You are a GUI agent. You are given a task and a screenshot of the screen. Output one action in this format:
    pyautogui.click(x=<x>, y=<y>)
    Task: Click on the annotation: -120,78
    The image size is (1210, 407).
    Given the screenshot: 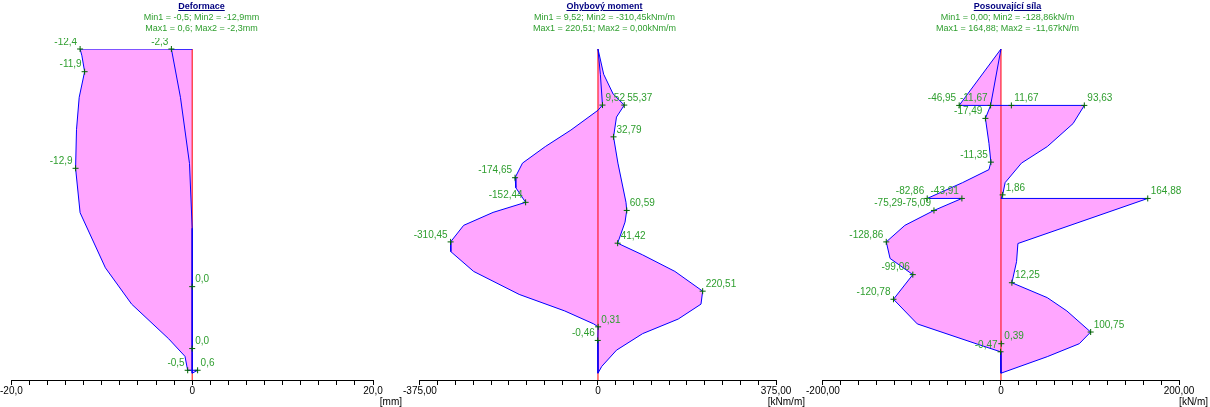 What is the action you would take?
    pyautogui.click(x=873, y=292)
    